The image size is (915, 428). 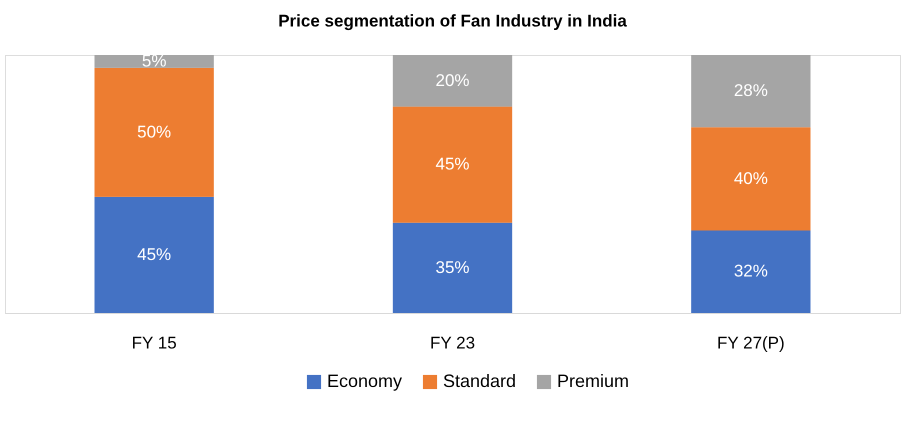 I want to click on data-label: 20%, so click(x=452, y=80).